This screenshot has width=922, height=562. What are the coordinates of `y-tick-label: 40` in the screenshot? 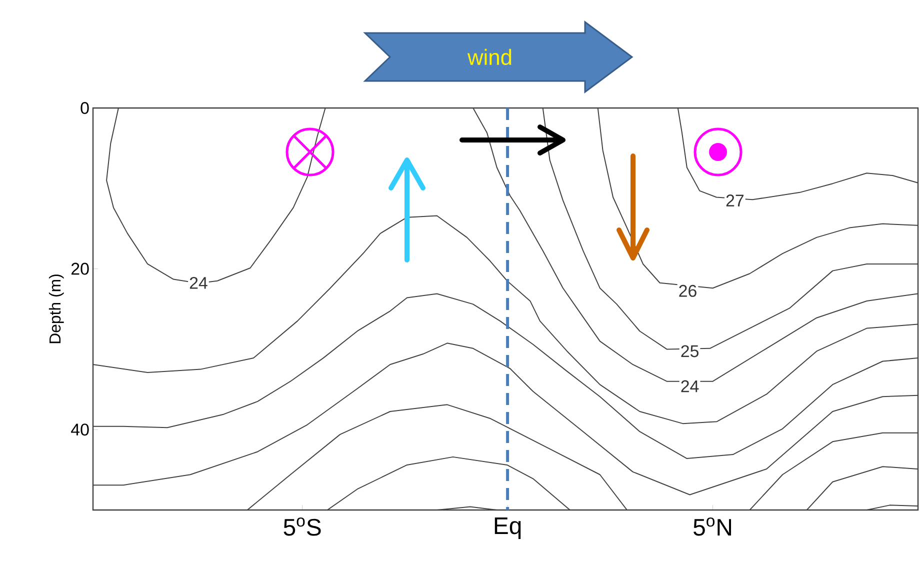 It's located at (80, 430).